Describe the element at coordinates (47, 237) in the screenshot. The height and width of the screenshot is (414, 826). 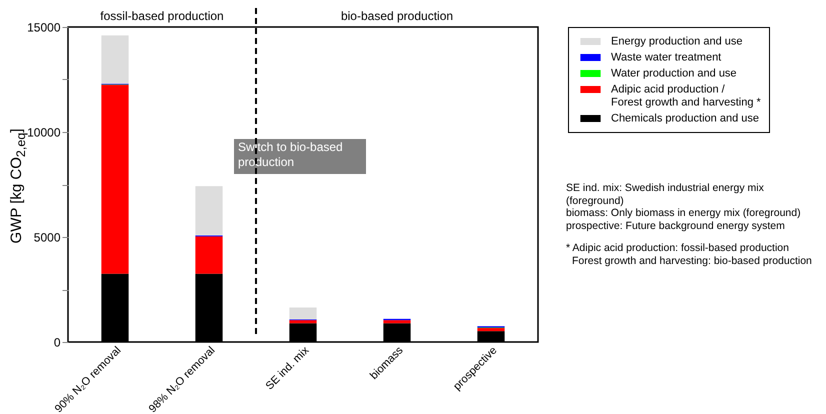
I see `y-tick-label: 5000` at that location.